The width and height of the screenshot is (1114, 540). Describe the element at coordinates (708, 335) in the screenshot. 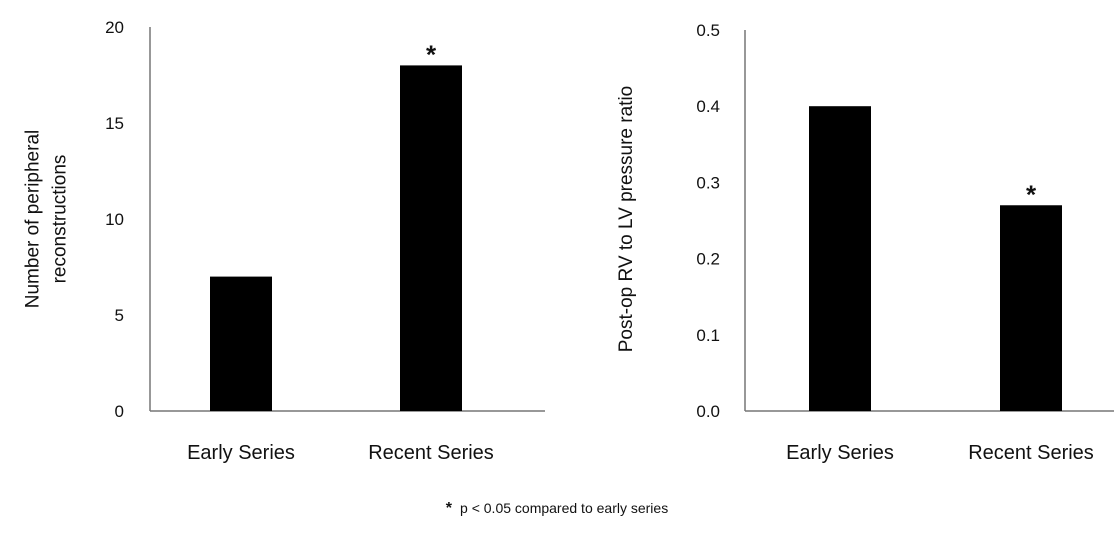

I see `y-tick-label: 0.1` at that location.